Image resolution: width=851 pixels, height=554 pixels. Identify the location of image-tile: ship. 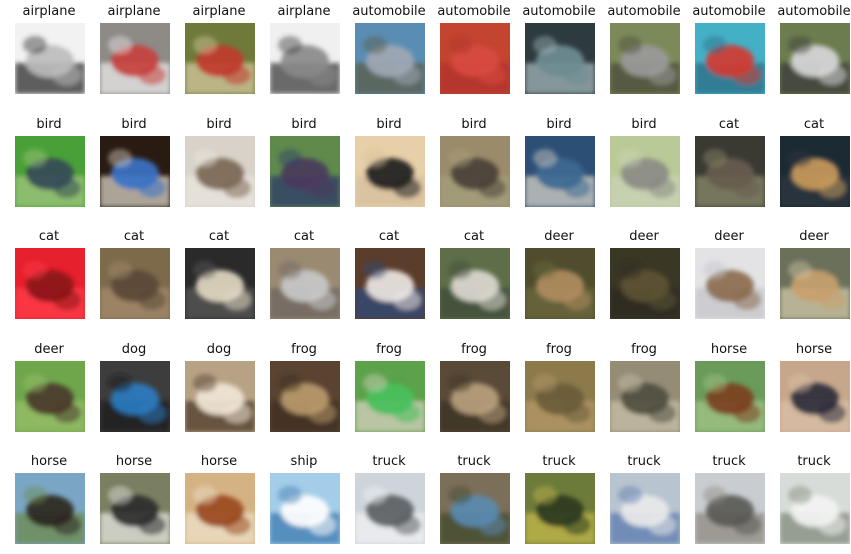
(304, 502).